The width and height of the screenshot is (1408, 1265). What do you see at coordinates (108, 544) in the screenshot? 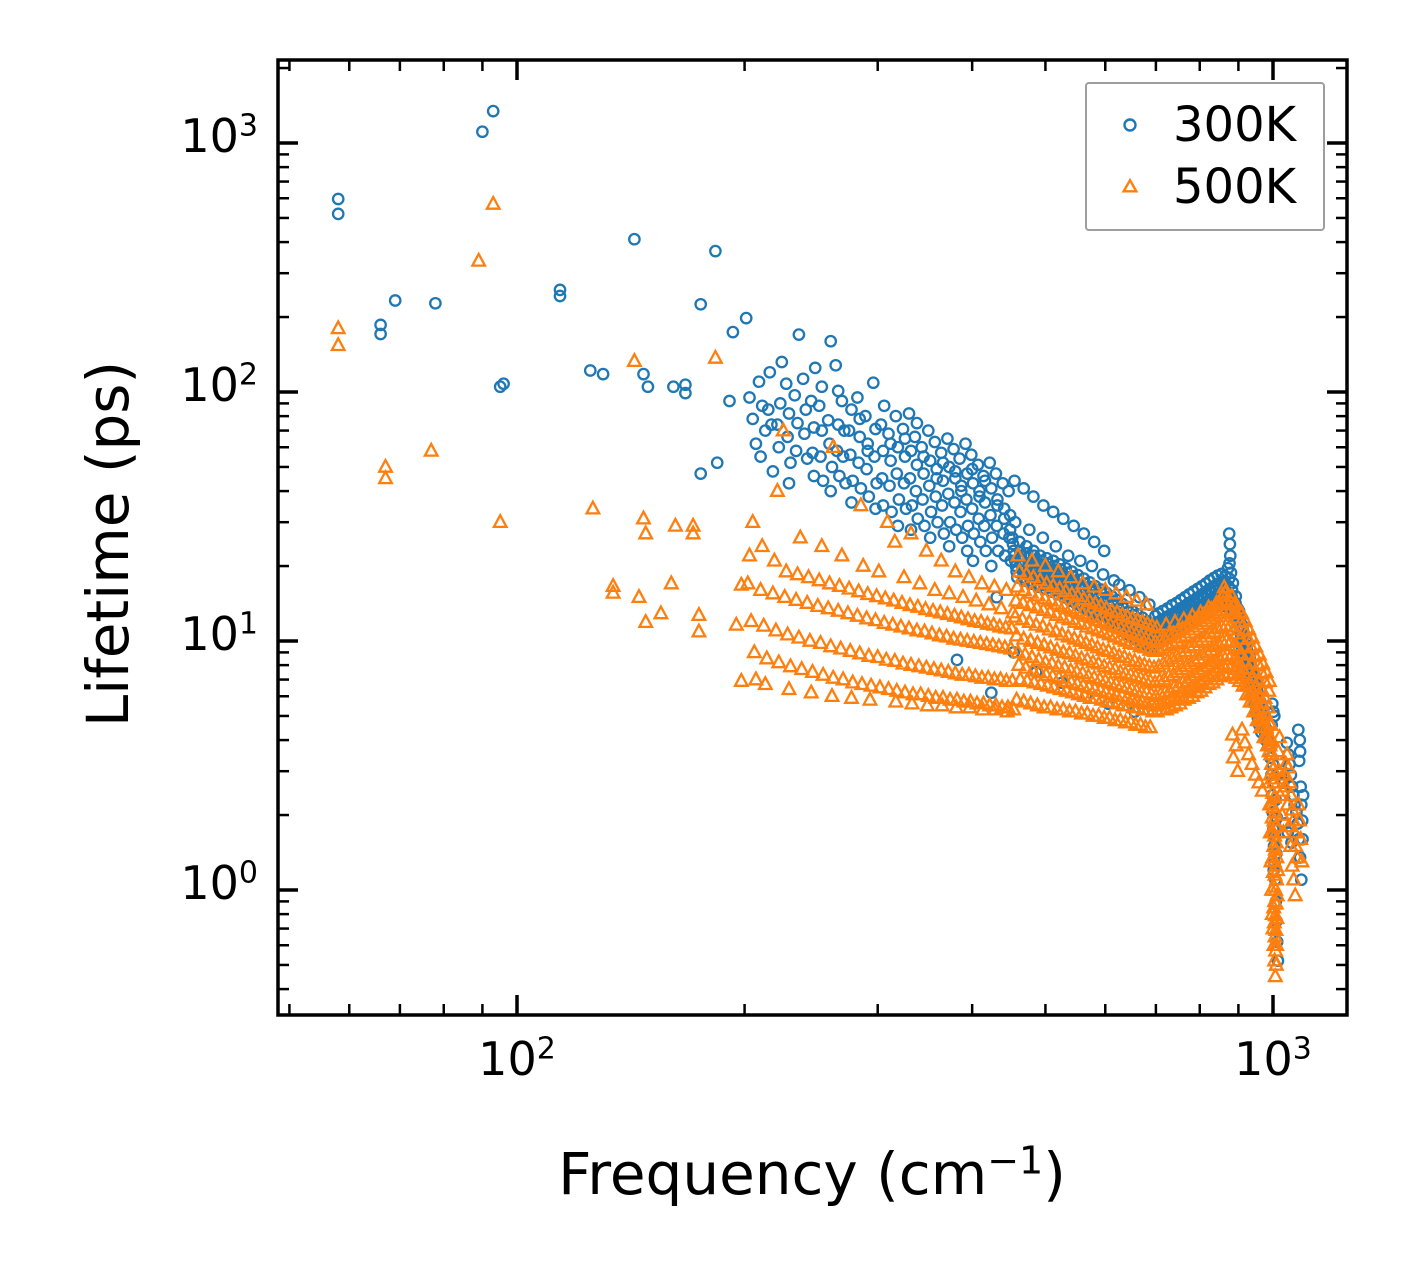
I see `y-axis-label: Lifetime (ps)` at bounding box center [108, 544].